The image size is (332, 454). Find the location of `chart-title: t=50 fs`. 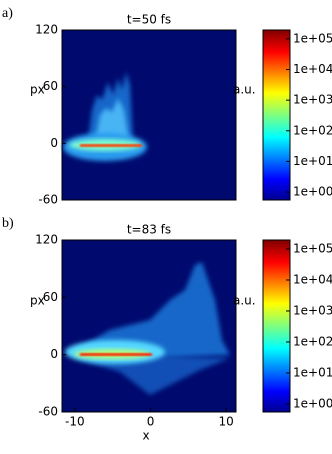

chart-title: t=50 fs is located at coordinates (149, 20).